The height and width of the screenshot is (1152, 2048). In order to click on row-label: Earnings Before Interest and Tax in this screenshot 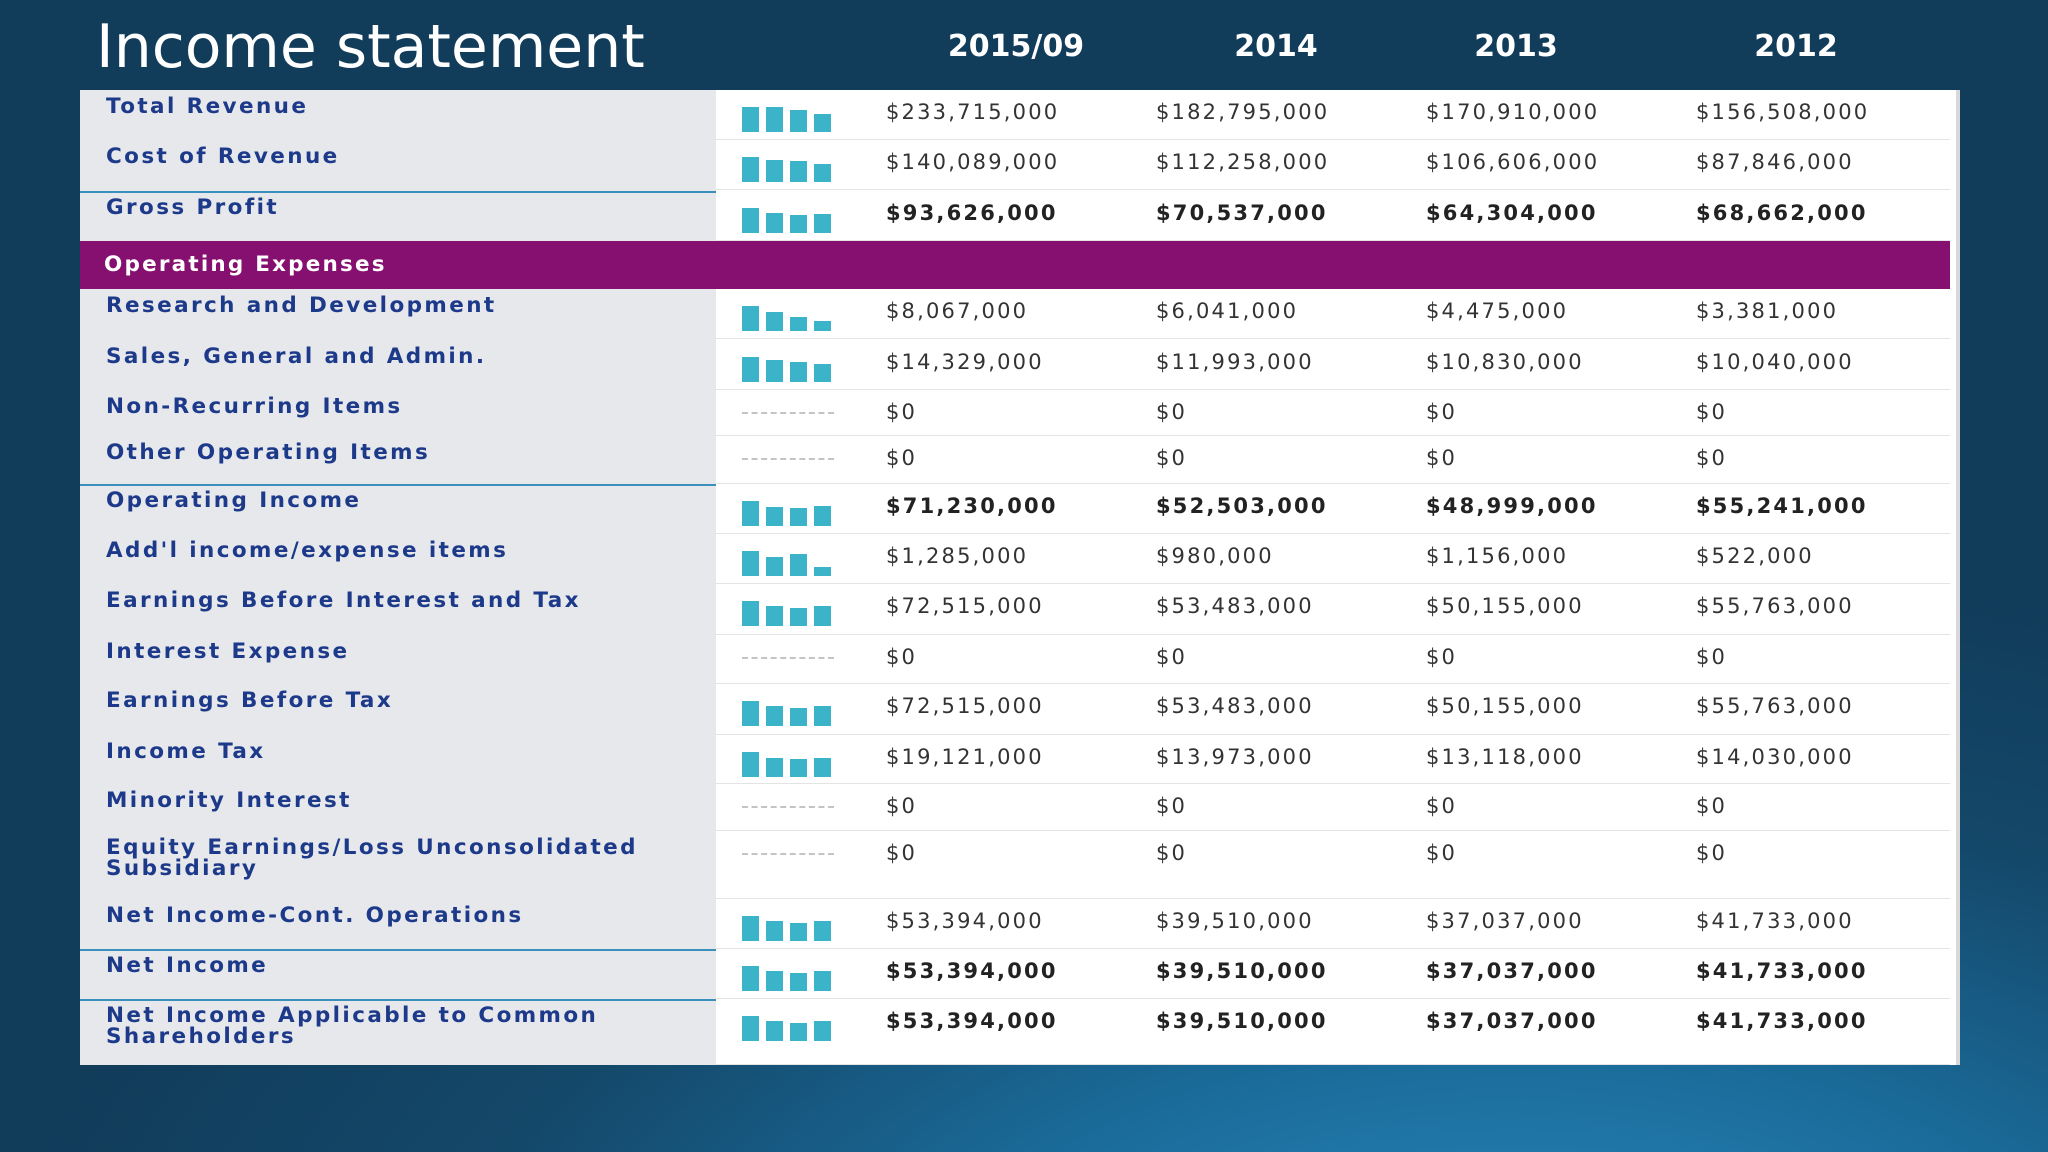, I will do `click(343, 600)`.